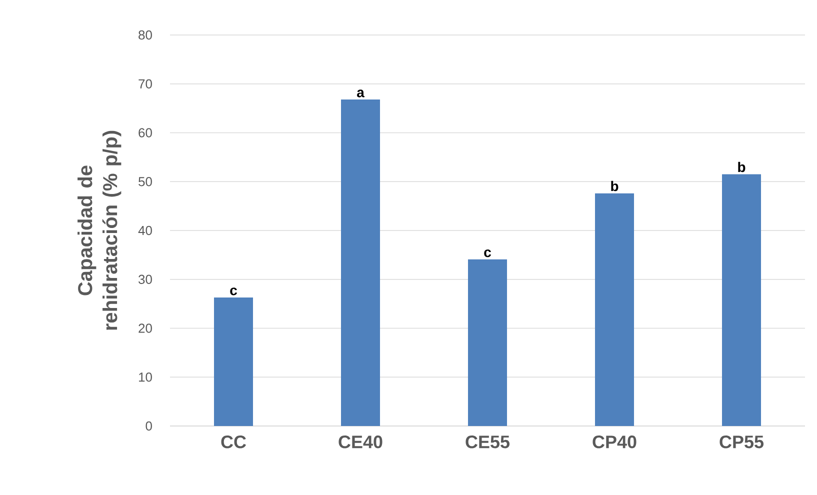 The image size is (817, 495). I want to click on x-tick-label: CE55, so click(488, 442).